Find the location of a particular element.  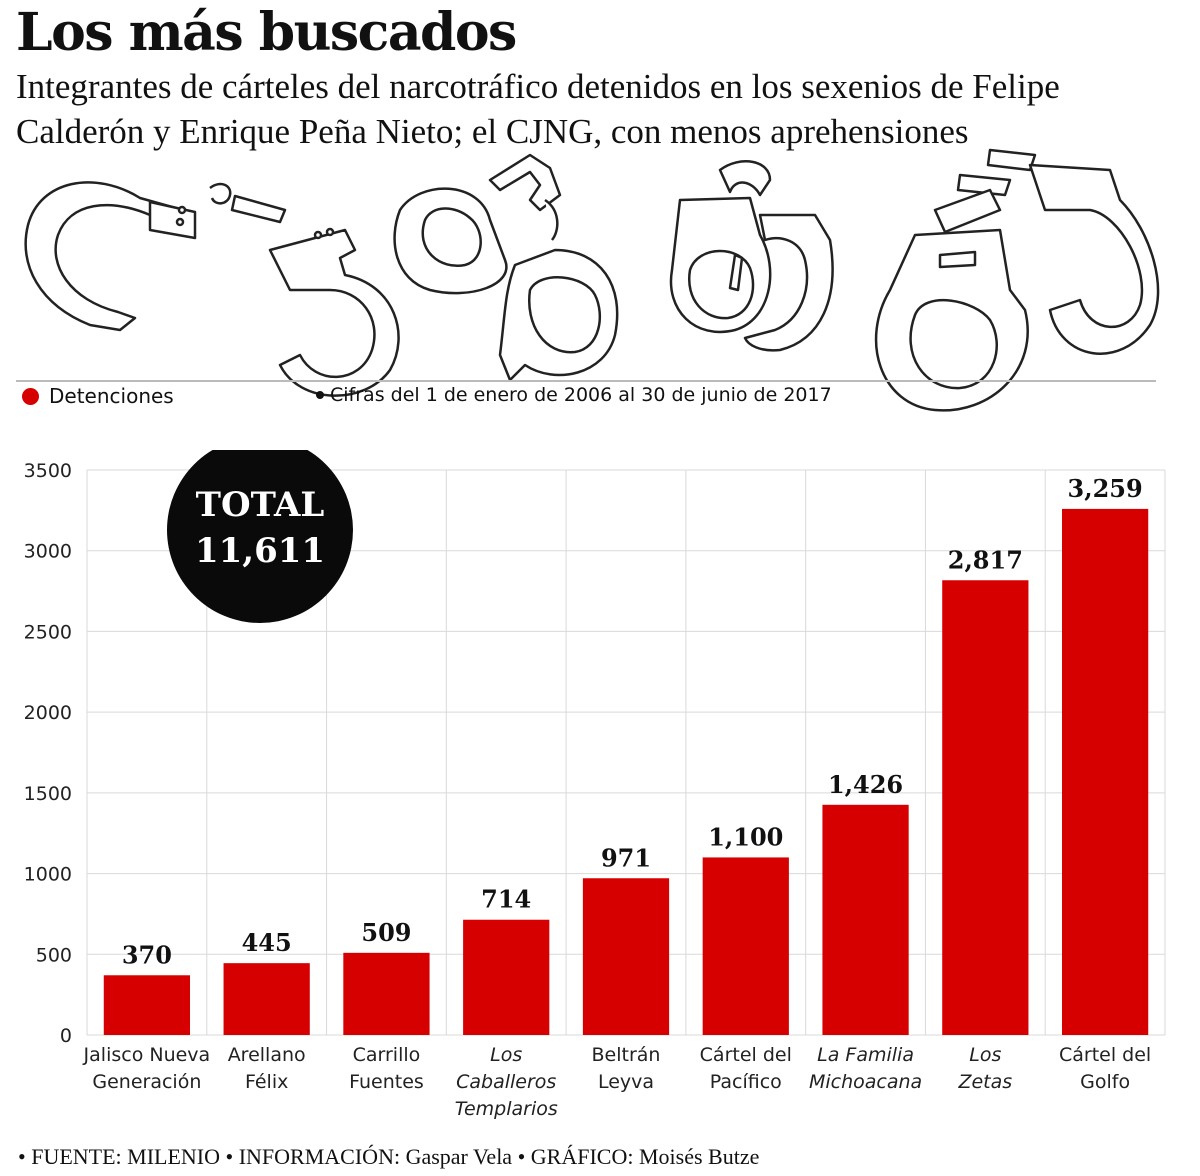

y-tick-label: 2500 is located at coordinates (48, 632).